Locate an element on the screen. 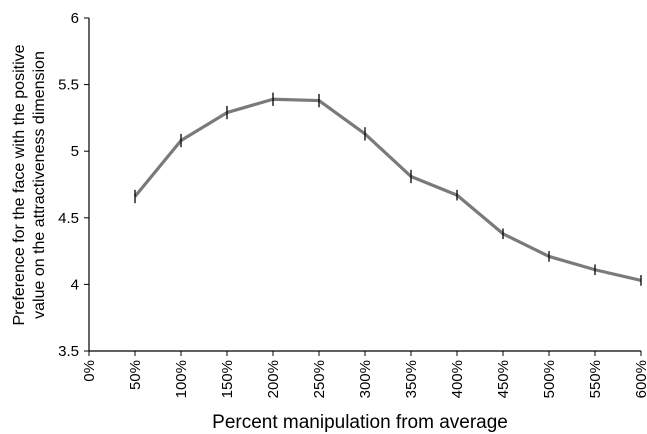 The height and width of the screenshot is (434, 647). y-tick-label: 4 is located at coordinates (75, 284).